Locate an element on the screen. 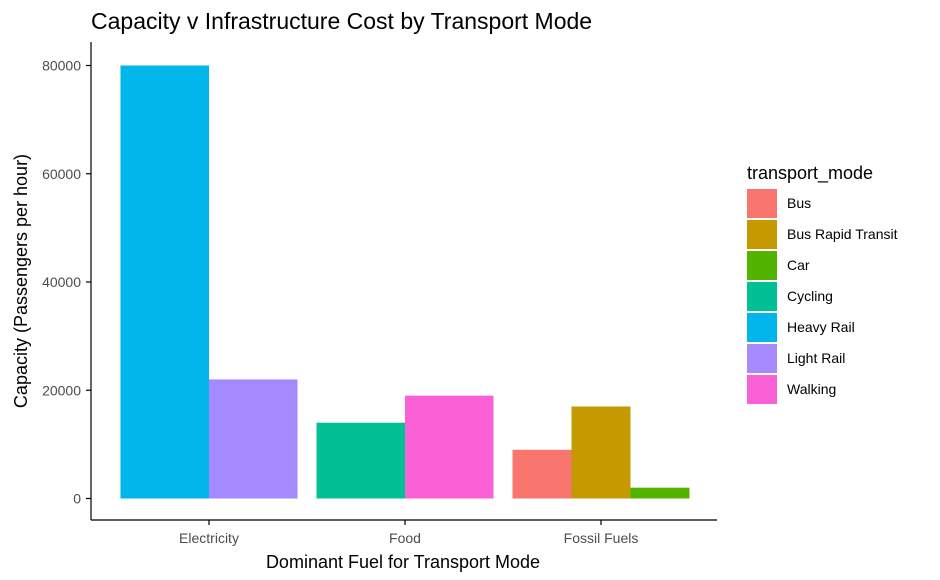  y-tick-label: 60000 is located at coordinates (61, 174).